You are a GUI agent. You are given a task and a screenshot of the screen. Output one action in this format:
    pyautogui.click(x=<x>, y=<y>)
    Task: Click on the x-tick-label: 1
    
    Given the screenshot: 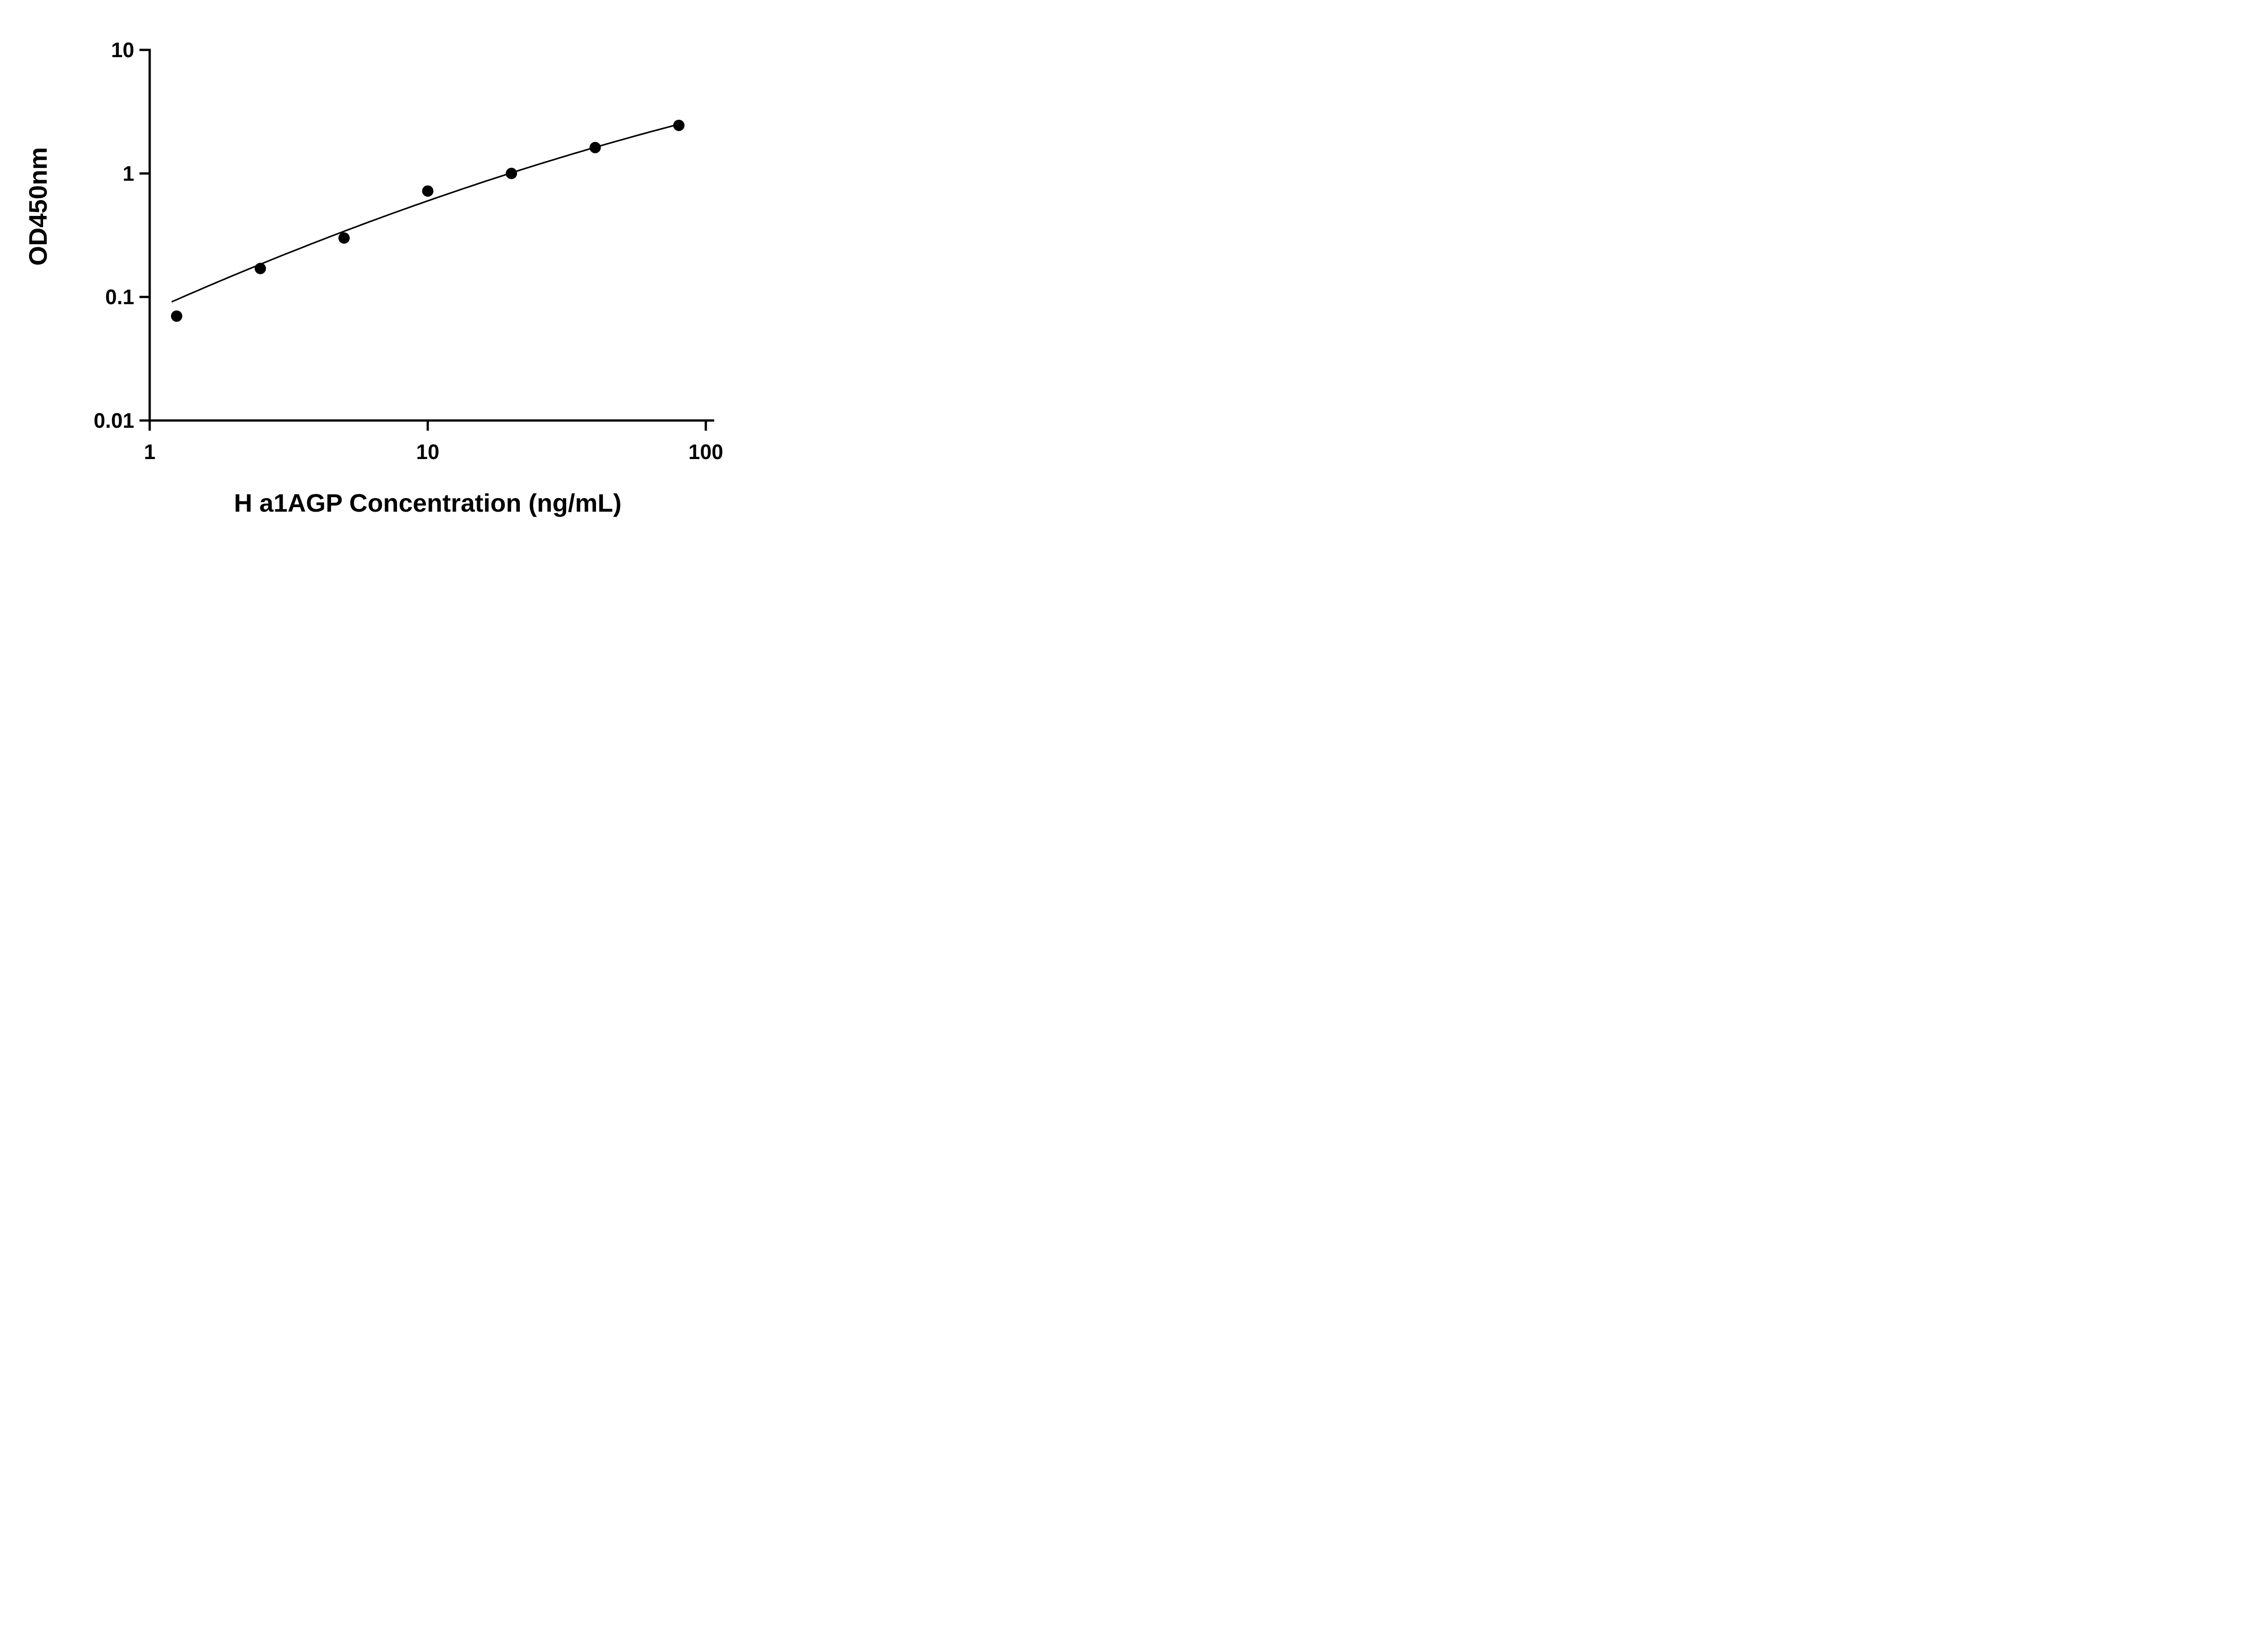 What is the action you would take?
    pyautogui.click(x=150, y=452)
    